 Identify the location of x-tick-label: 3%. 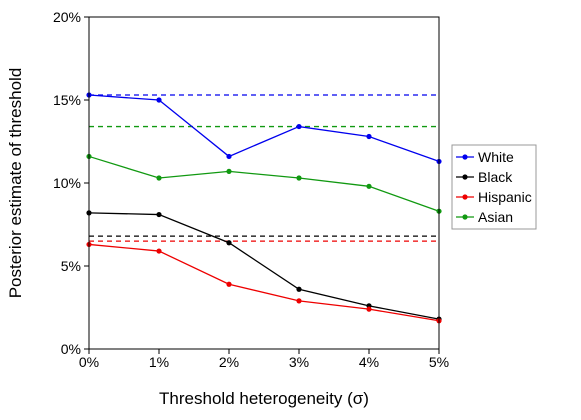
(299, 362).